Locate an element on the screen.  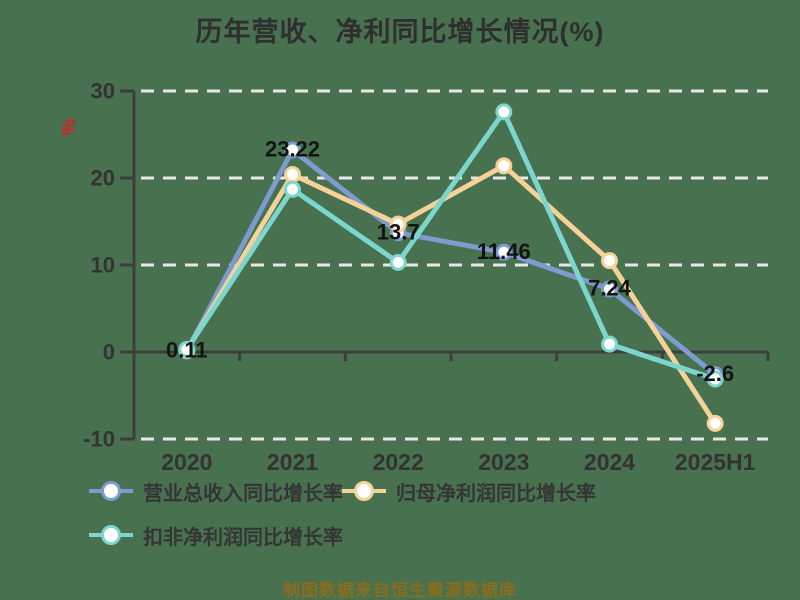
data-point-label: 11.46 is located at coordinates (504, 251).